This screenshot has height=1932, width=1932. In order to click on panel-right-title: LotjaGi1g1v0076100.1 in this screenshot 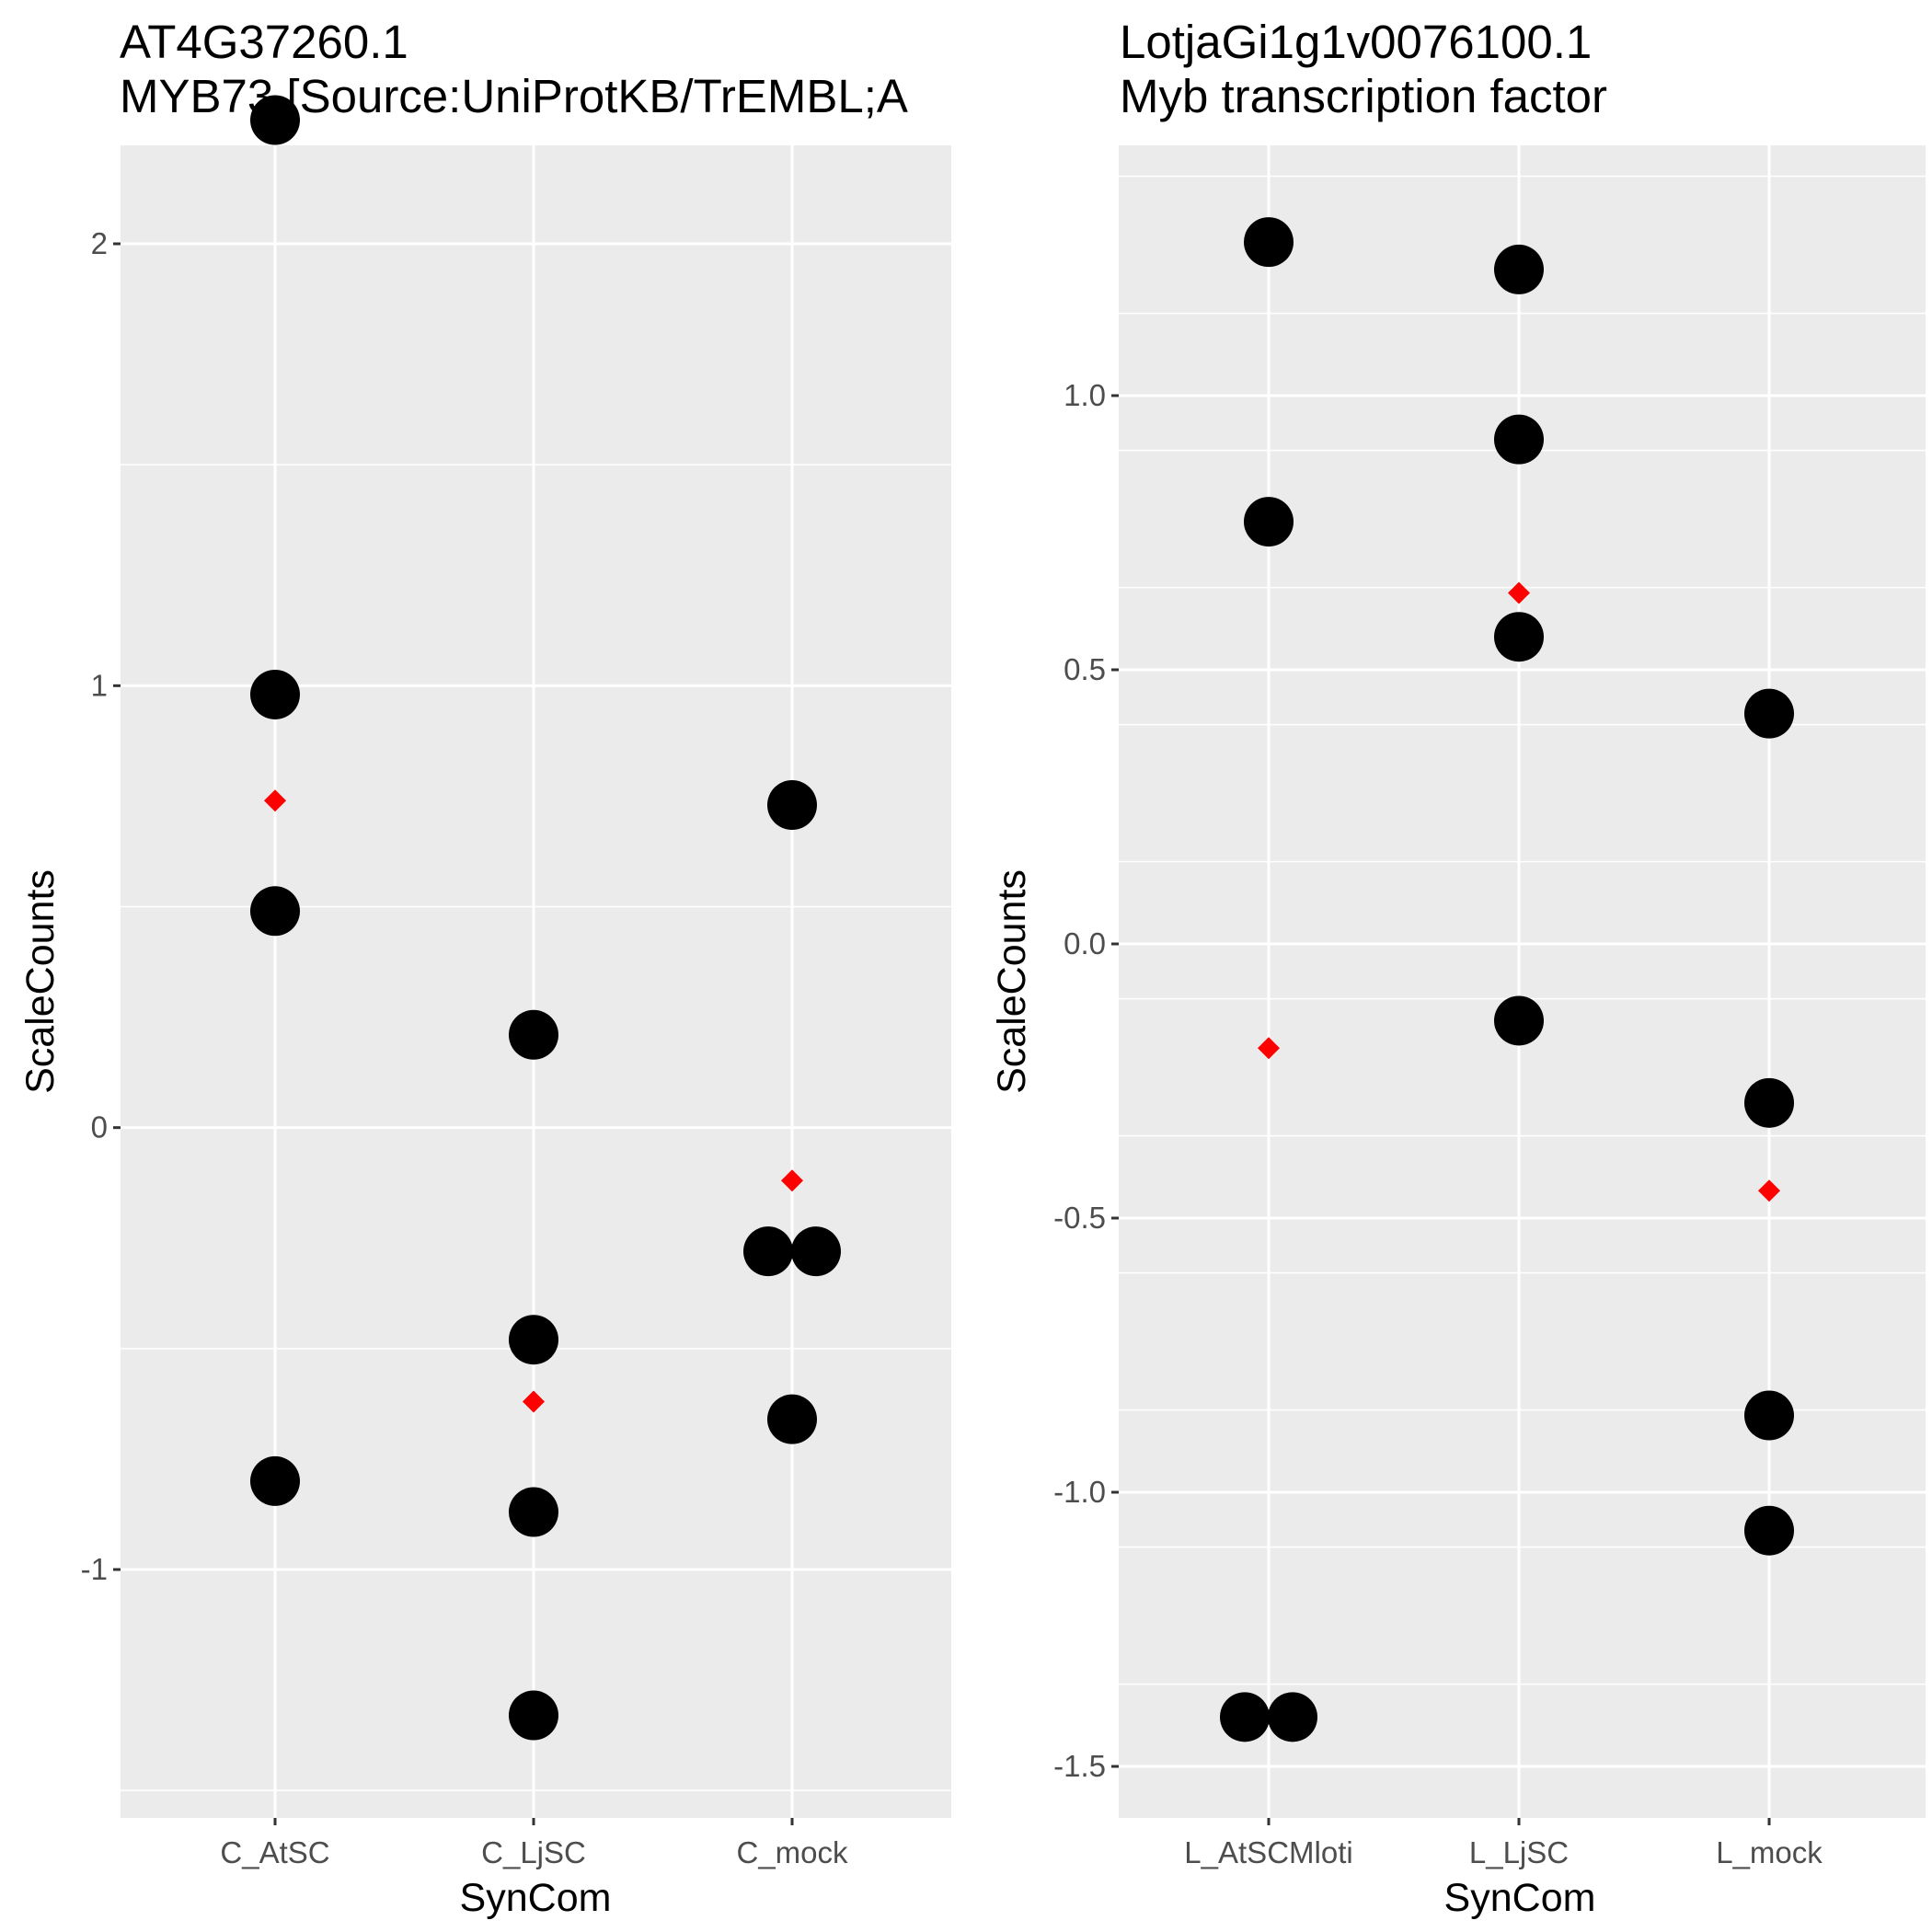, I will do `click(1356, 42)`.